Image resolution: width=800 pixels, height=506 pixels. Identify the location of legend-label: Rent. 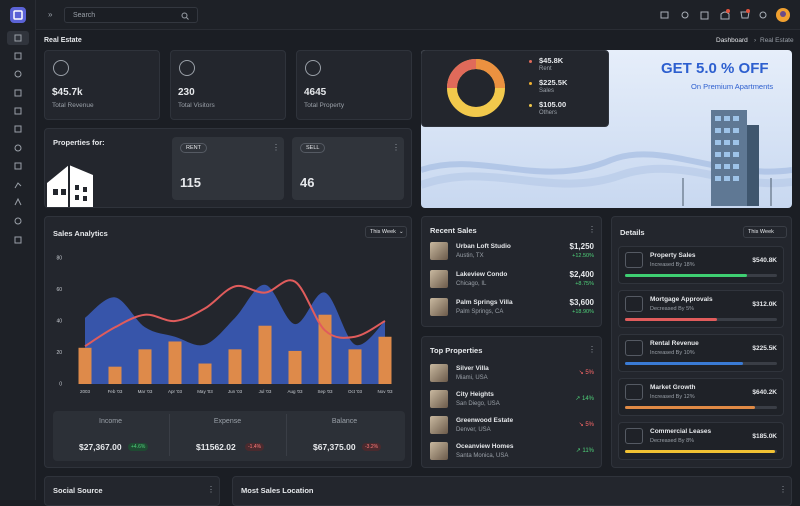
(545, 69).